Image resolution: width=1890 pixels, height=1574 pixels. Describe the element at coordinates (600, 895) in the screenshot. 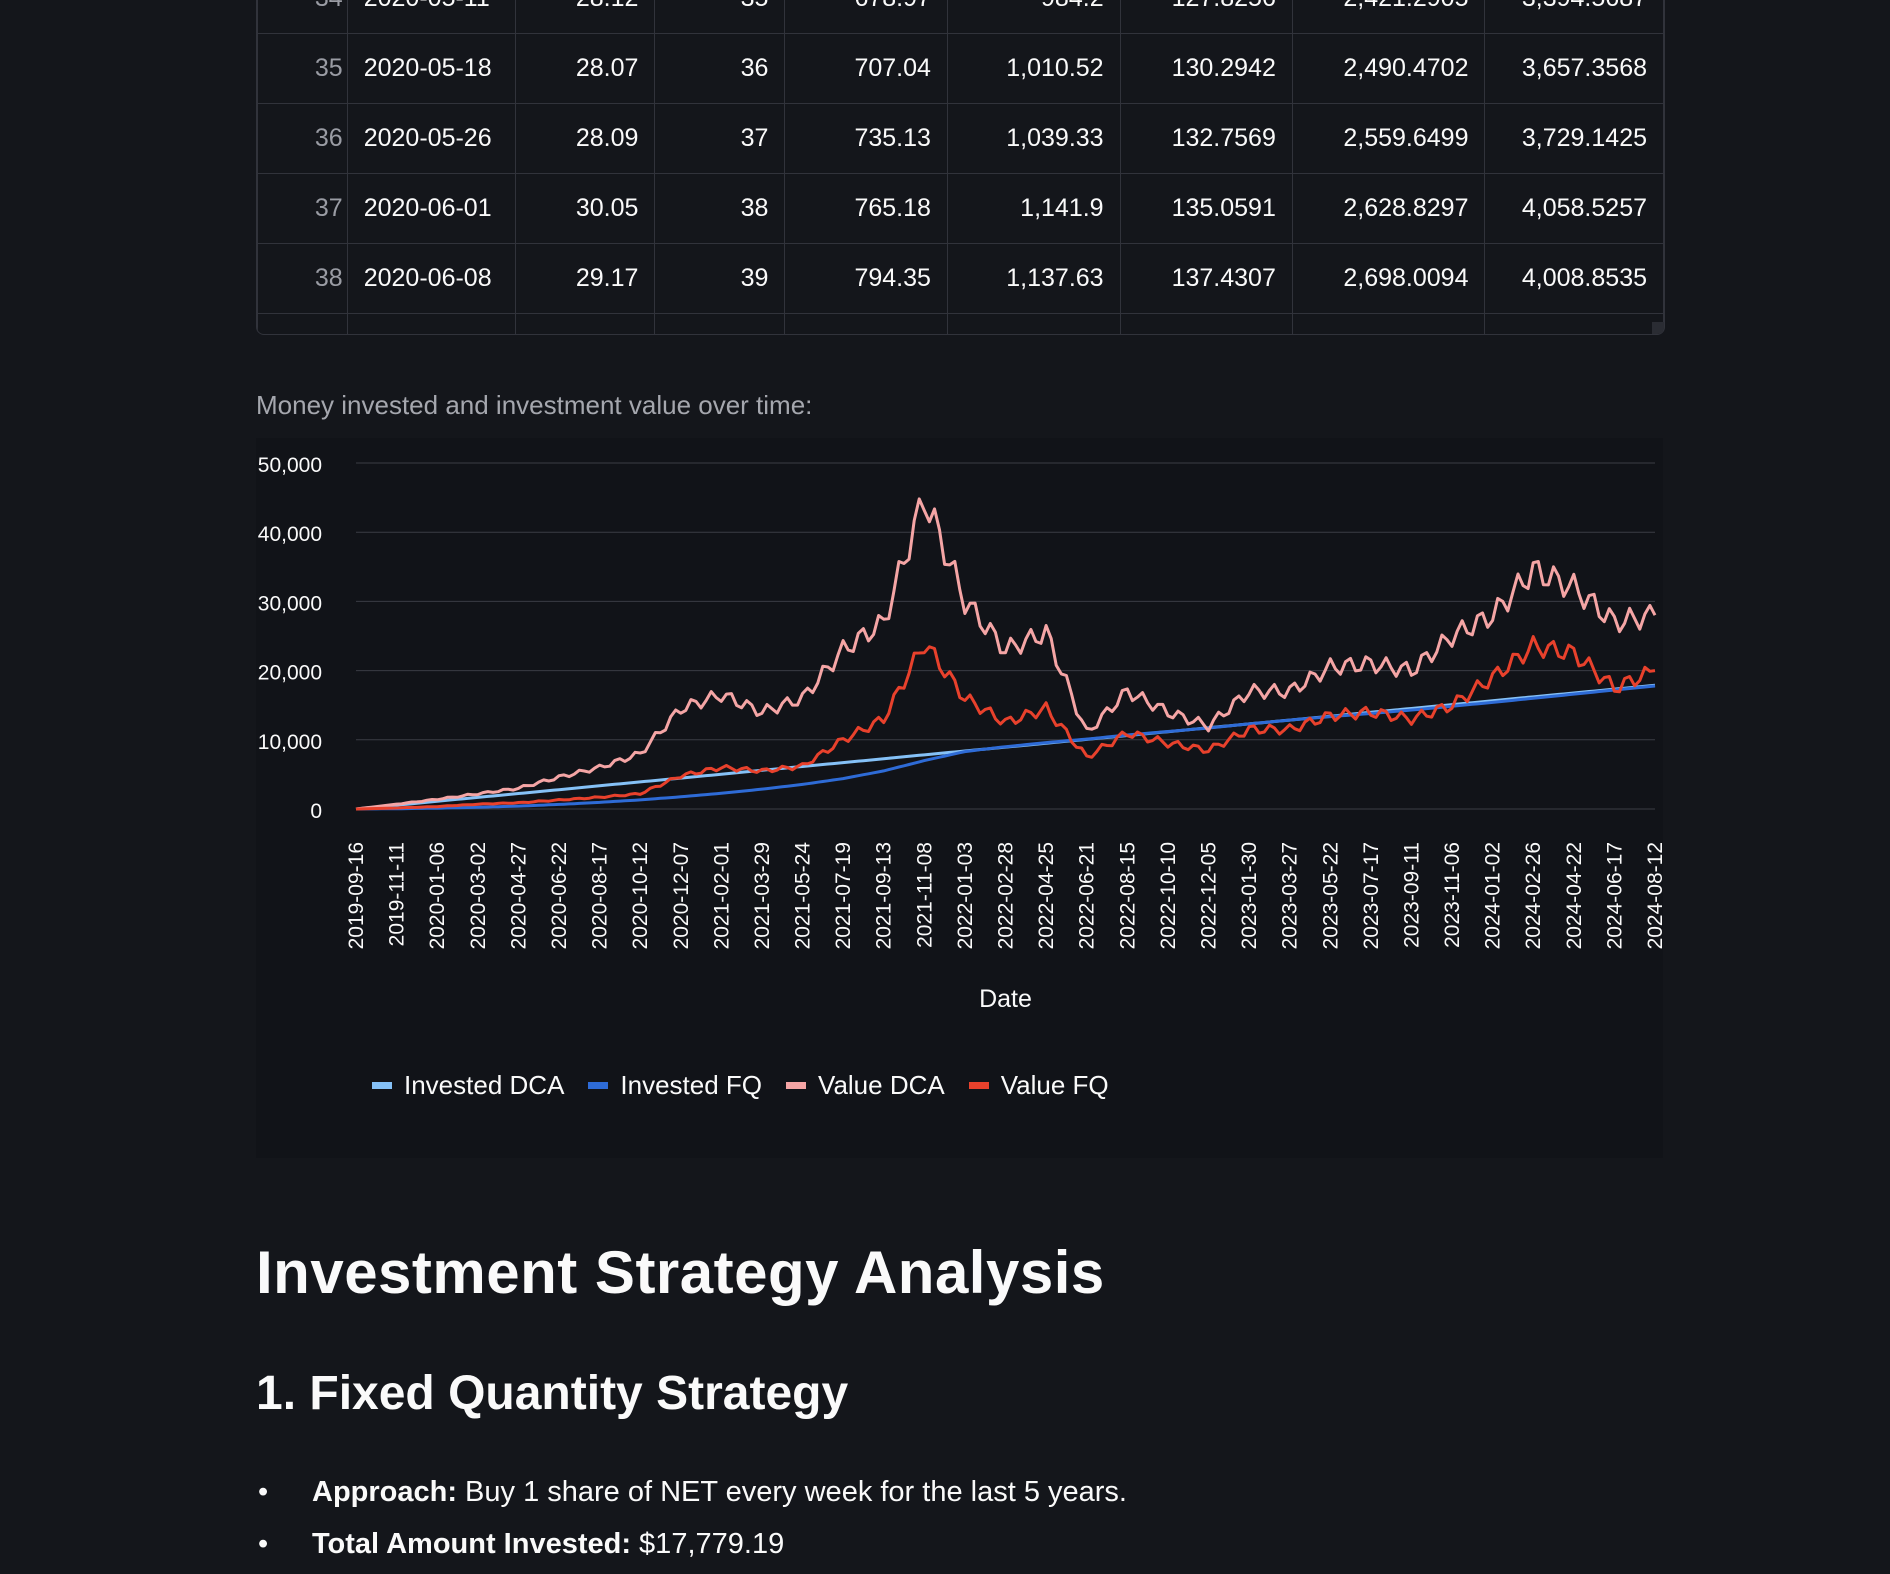

I see `x-tick-label: 2020-08-17` at that location.